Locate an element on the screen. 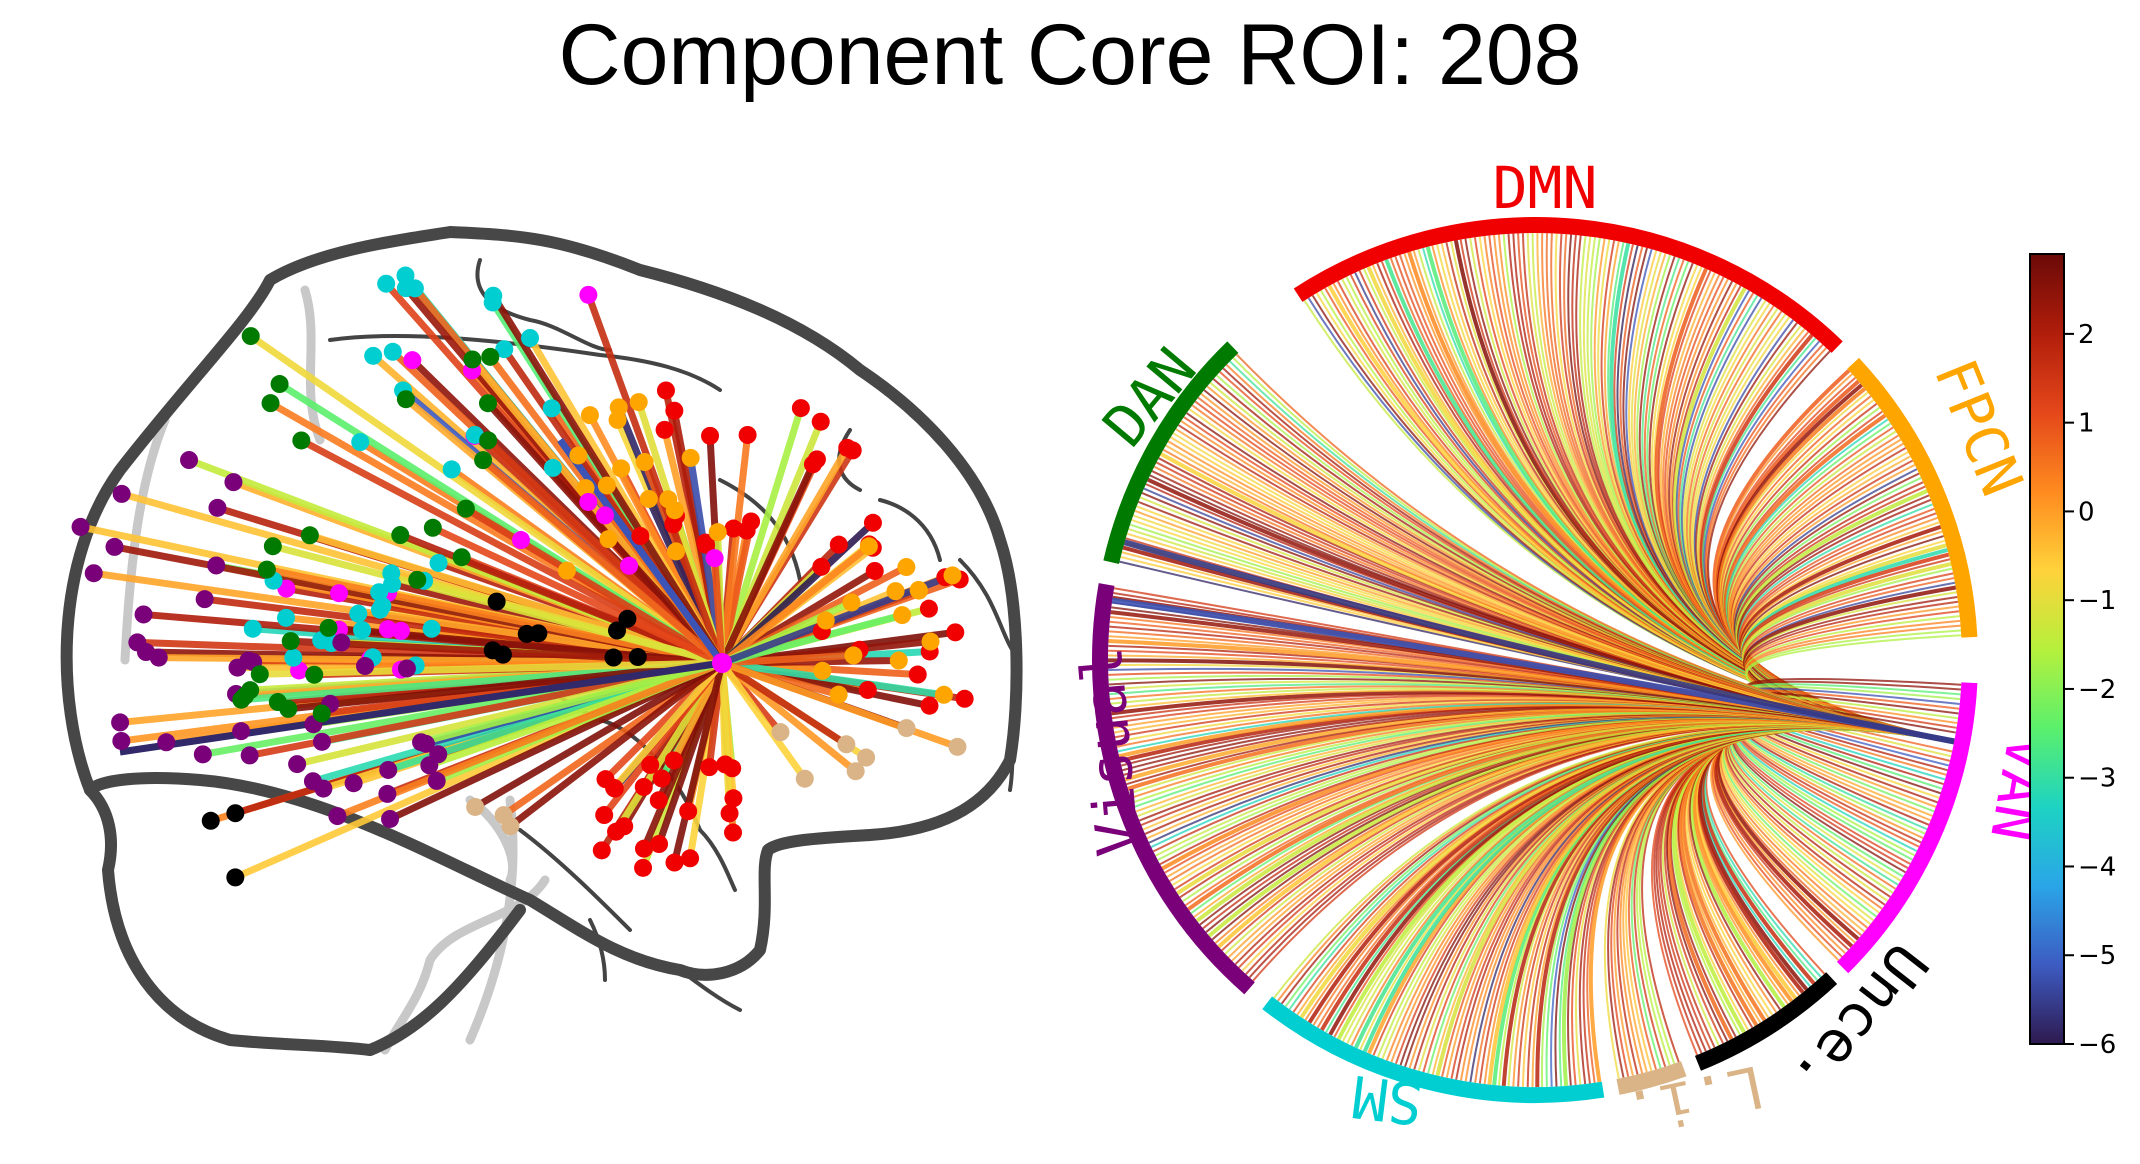 This screenshot has height=1164, width=2140. colorbar-tick-label: −1 is located at coordinates (2097, 601).